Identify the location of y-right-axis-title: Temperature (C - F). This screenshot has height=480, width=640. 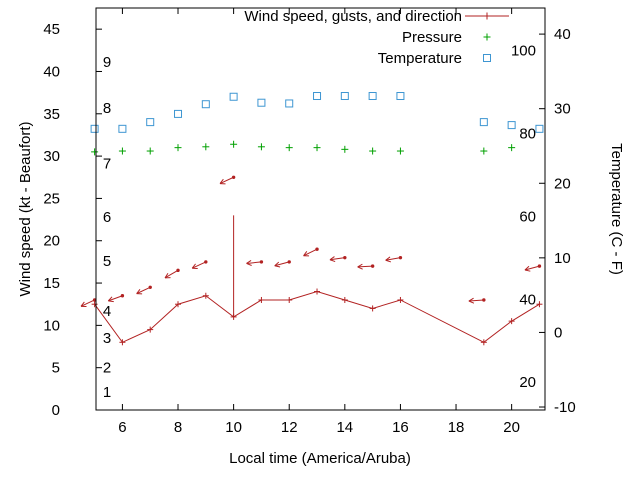
(616, 209).